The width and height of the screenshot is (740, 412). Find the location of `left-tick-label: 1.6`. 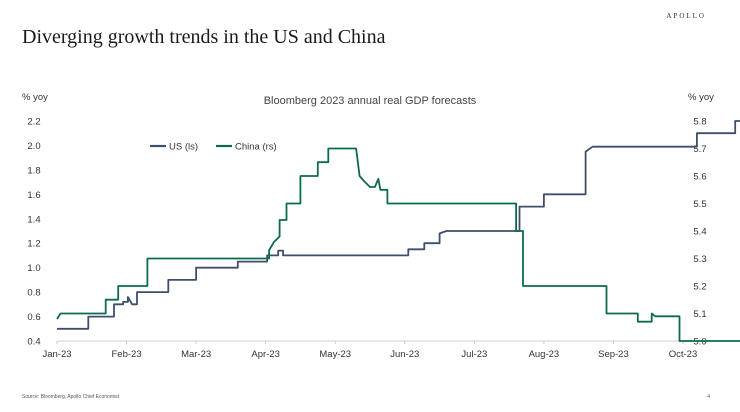

left-tick-label: 1.6 is located at coordinates (33, 195).